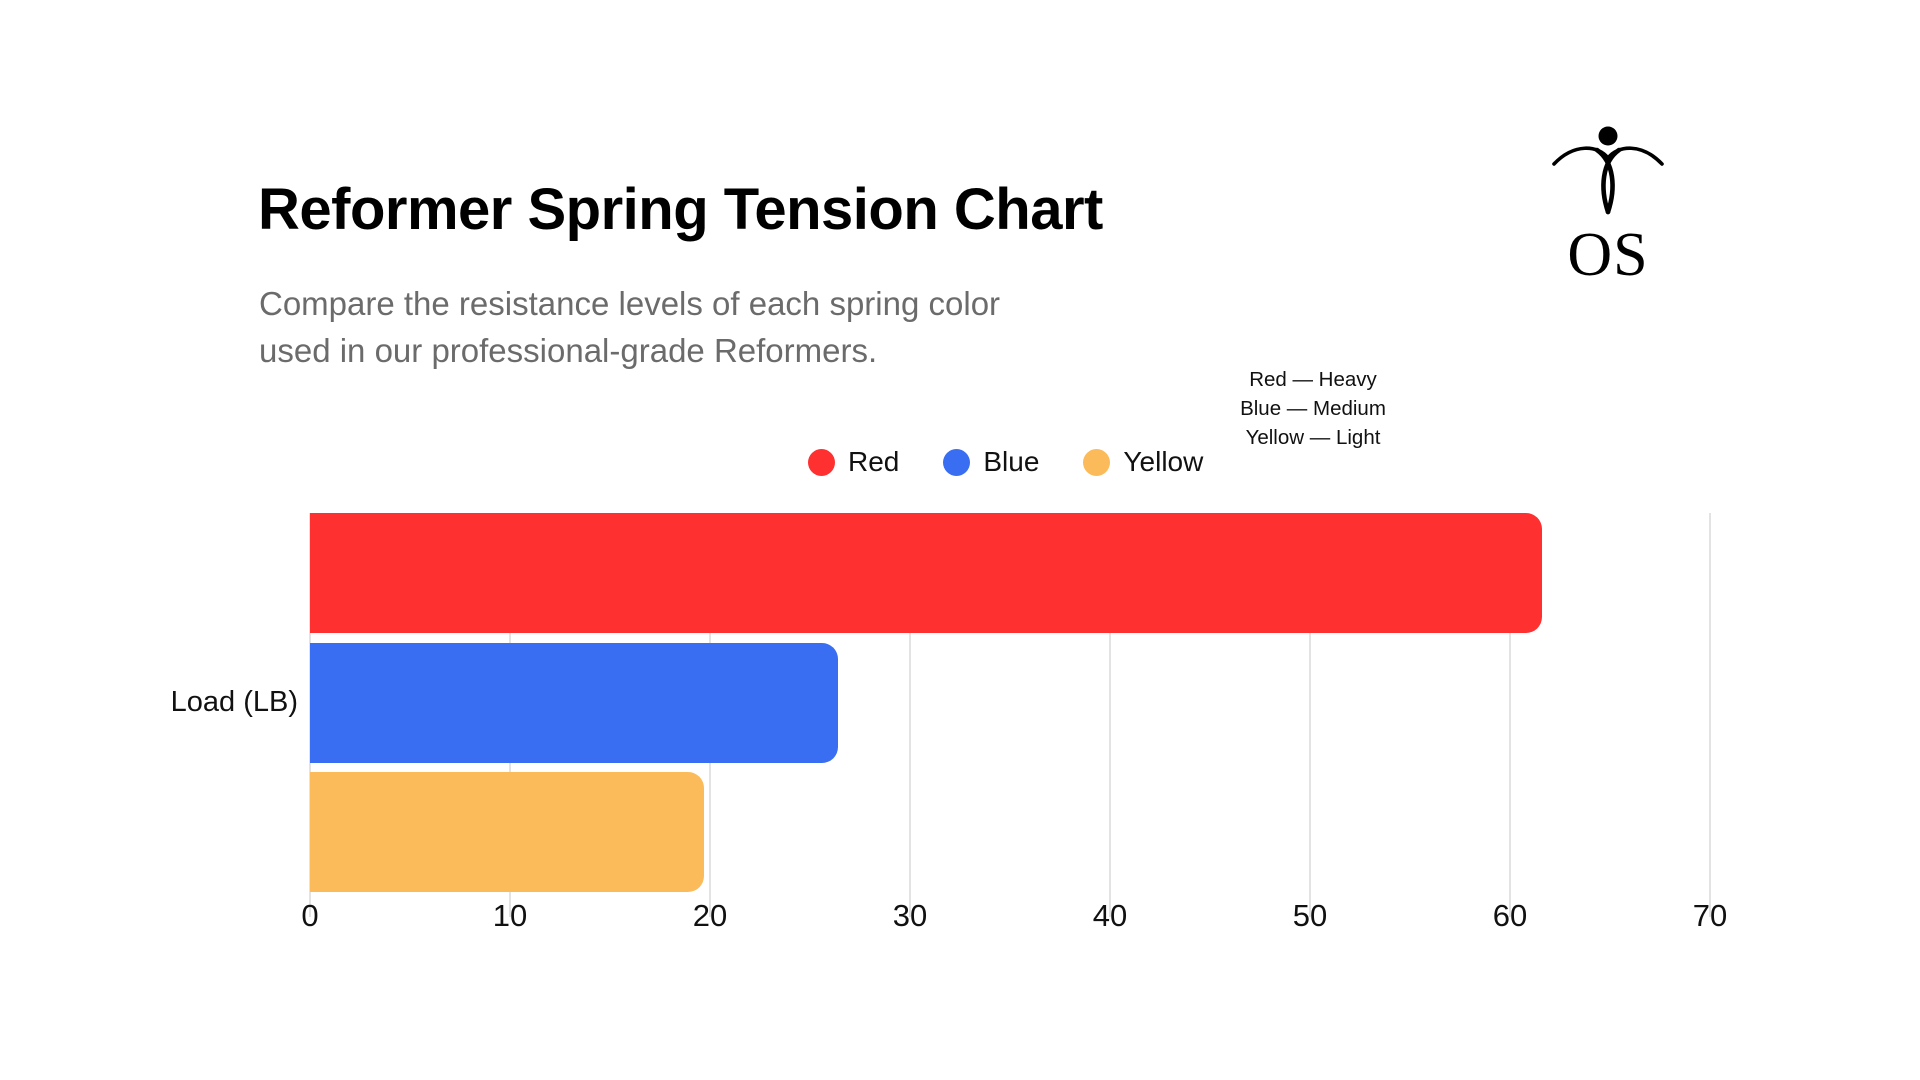 The image size is (1920, 1080). Describe the element at coordinates (1014, 918) in the screenshot. I see `x-axis: 0 10 20 30 40 50 60 70` at that location.